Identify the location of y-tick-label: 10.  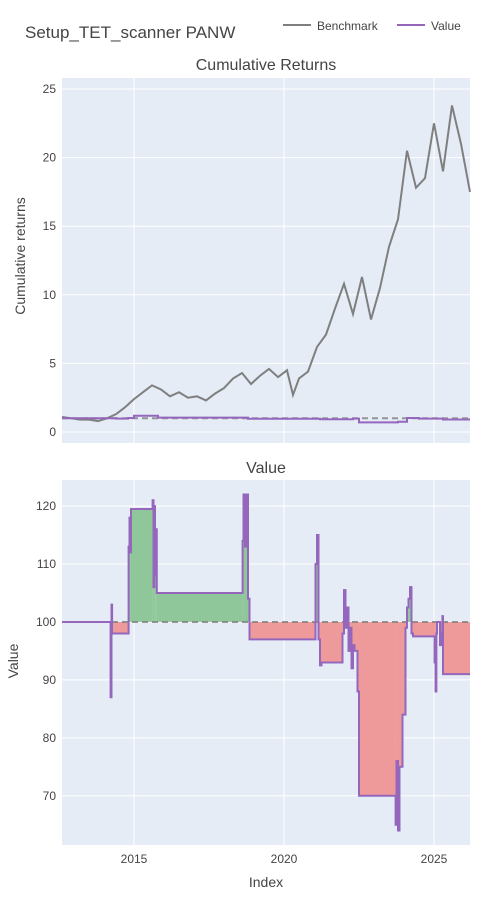
(50, 295).